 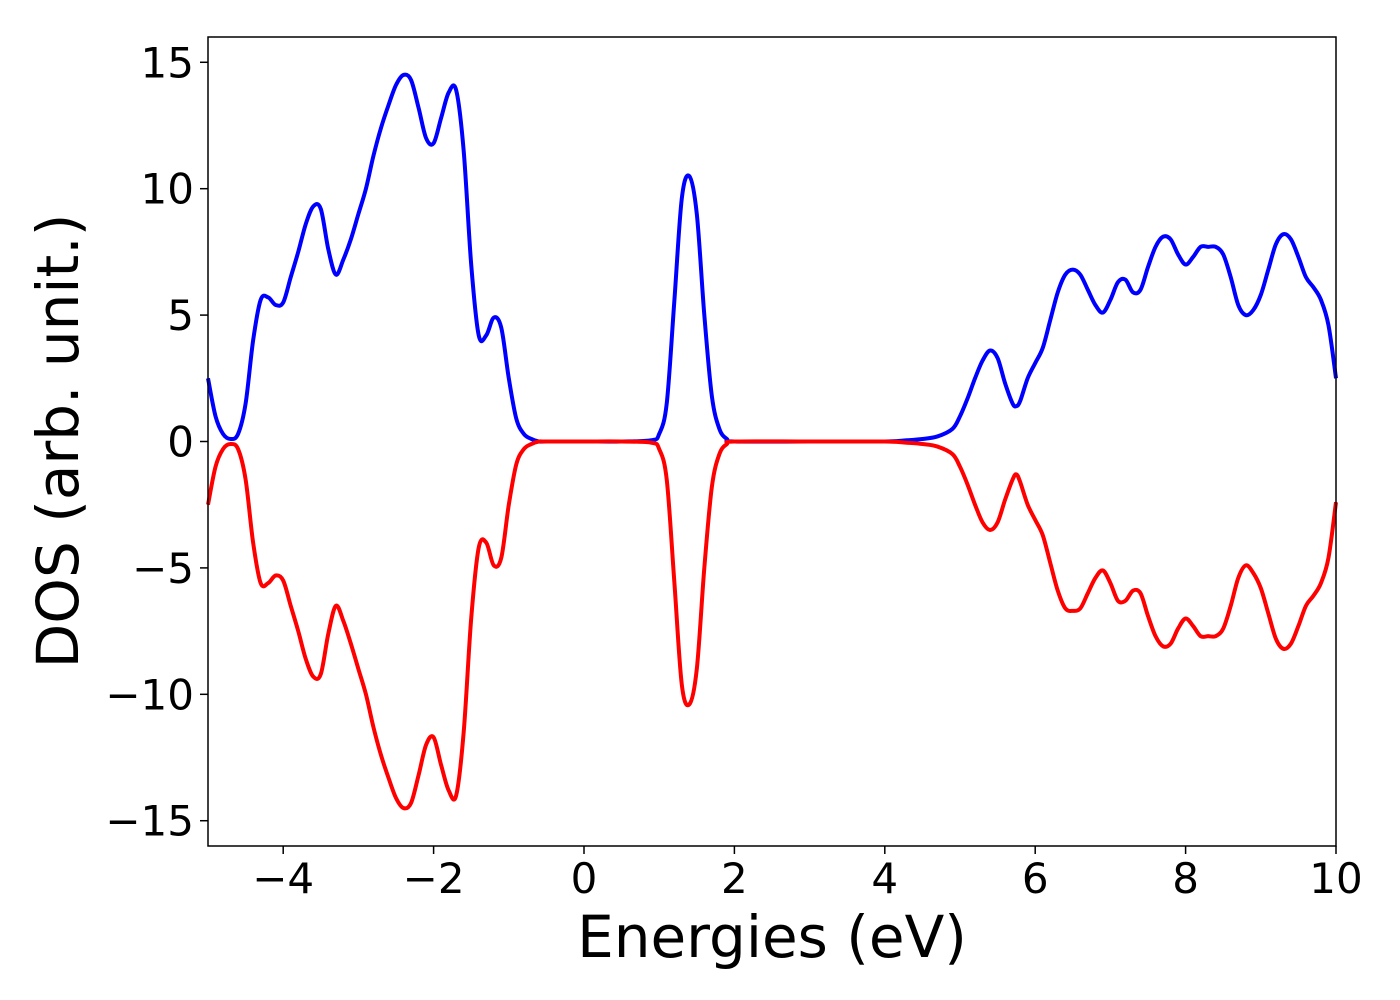 What do you see at coordinates (1185, 878) in the screenshot?
I see `x-tick-label: 8` at bounding box center [1185, 878].